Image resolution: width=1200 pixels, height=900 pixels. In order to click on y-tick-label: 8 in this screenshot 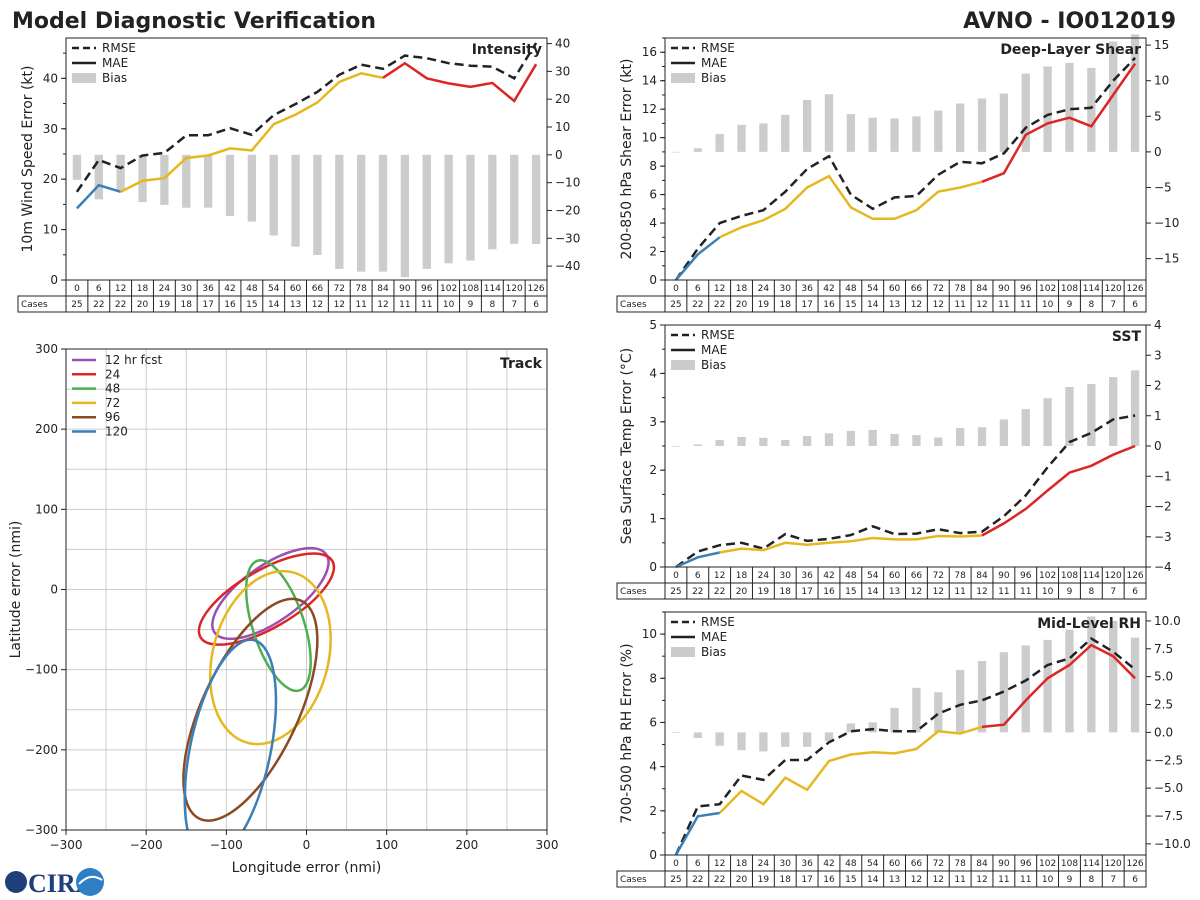, I will do `click(653, 678)`.